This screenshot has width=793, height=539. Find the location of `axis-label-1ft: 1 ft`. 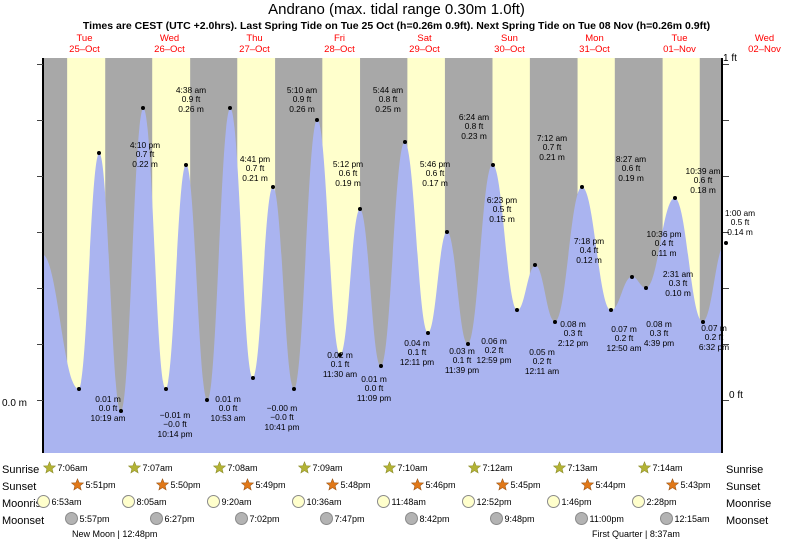

axis-label-1ft: 1 ft is located at coordinates (730, 58).